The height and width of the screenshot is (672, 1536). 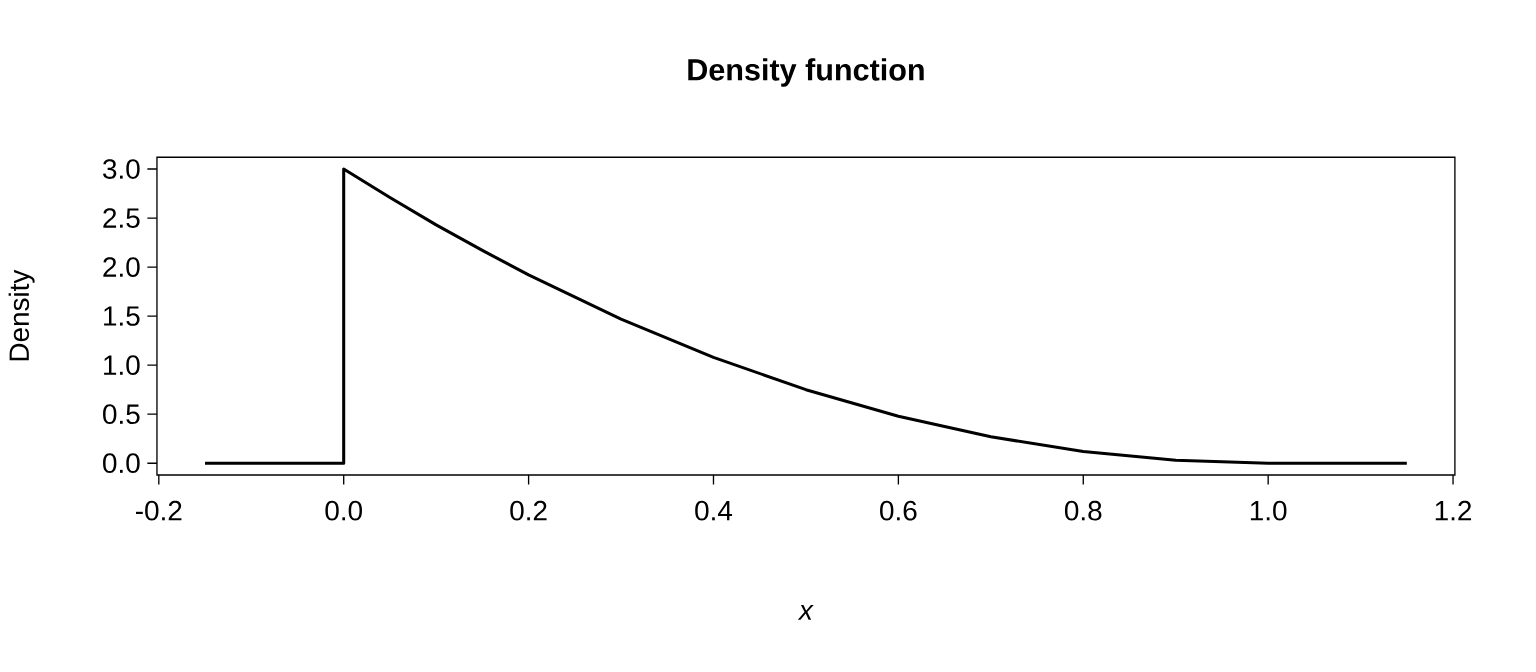 I want to click on x-tick-label: 0.4, so click(x=714, y=510).